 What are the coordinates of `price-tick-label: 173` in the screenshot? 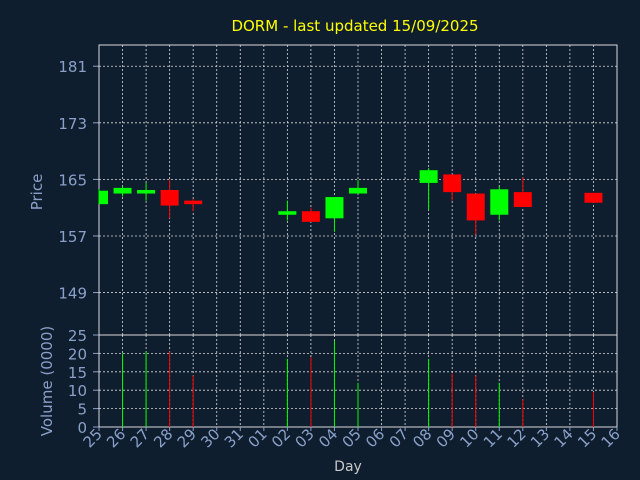 It's located at (72, 124).